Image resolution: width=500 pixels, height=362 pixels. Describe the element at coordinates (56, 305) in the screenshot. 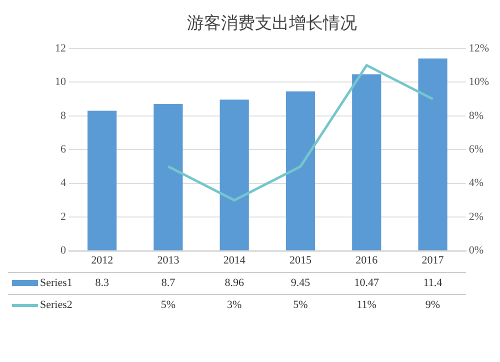

I see `legend-label: Series2` at that location.